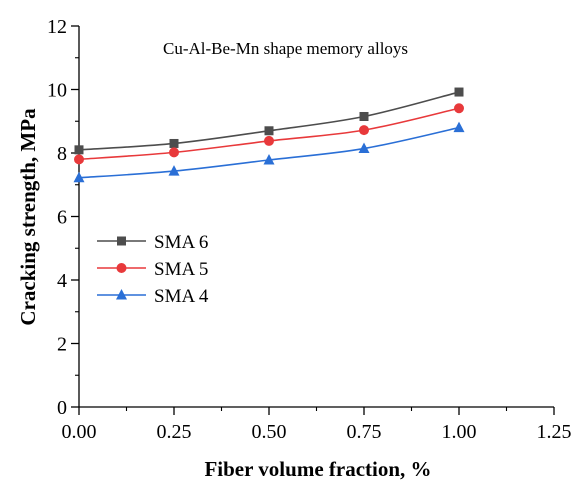  What do you see at coordinates (181, 242) in the screenshot?
I see `legend-label-sma-6: SMA 6` at bounding box center [181, 242].